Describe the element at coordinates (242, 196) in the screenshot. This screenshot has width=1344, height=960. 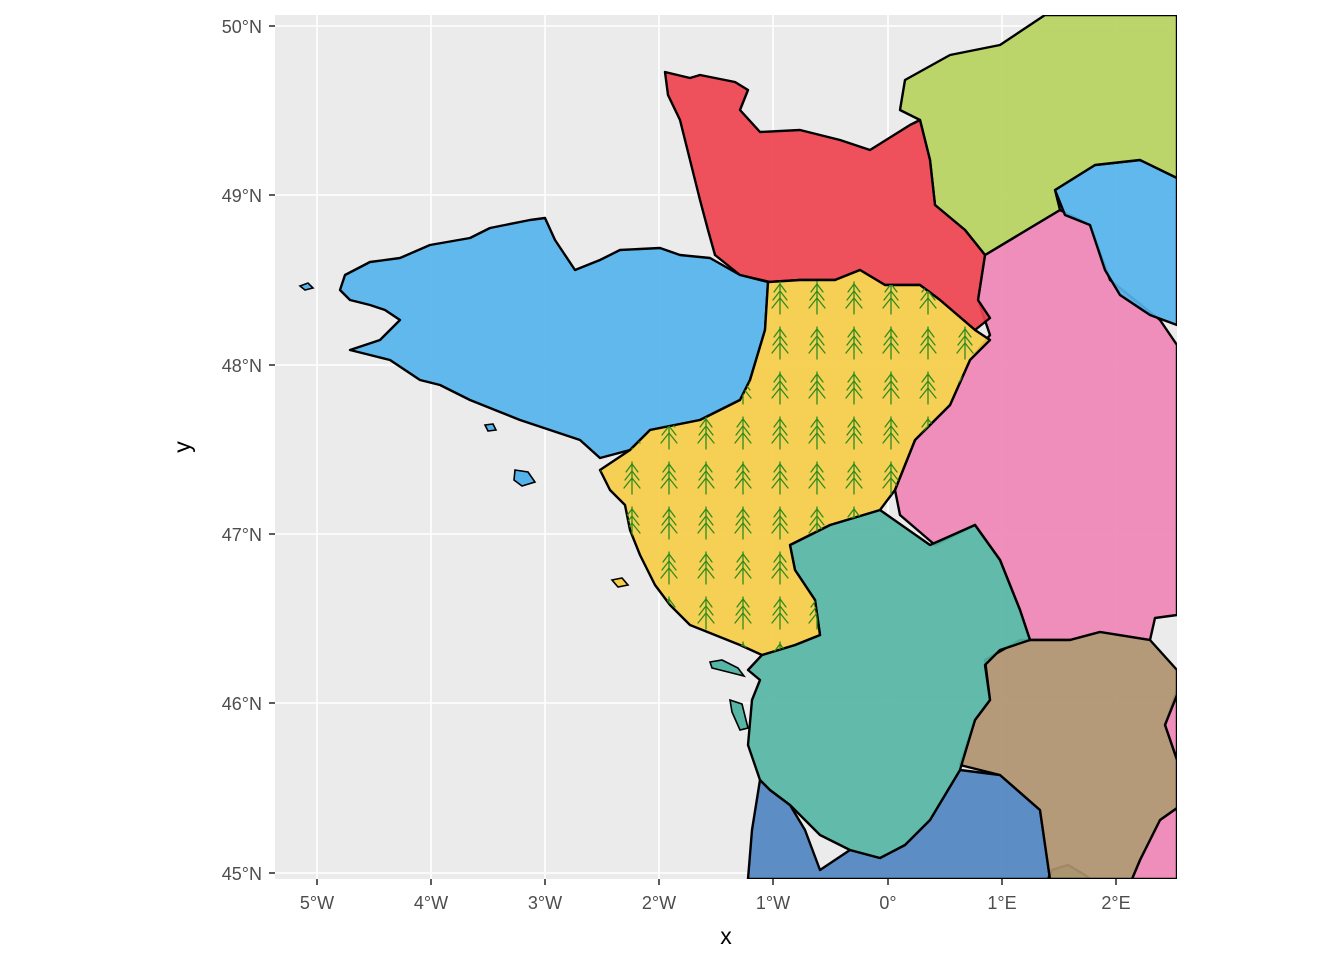
I see `y-tick-label: 49°N` at that location.